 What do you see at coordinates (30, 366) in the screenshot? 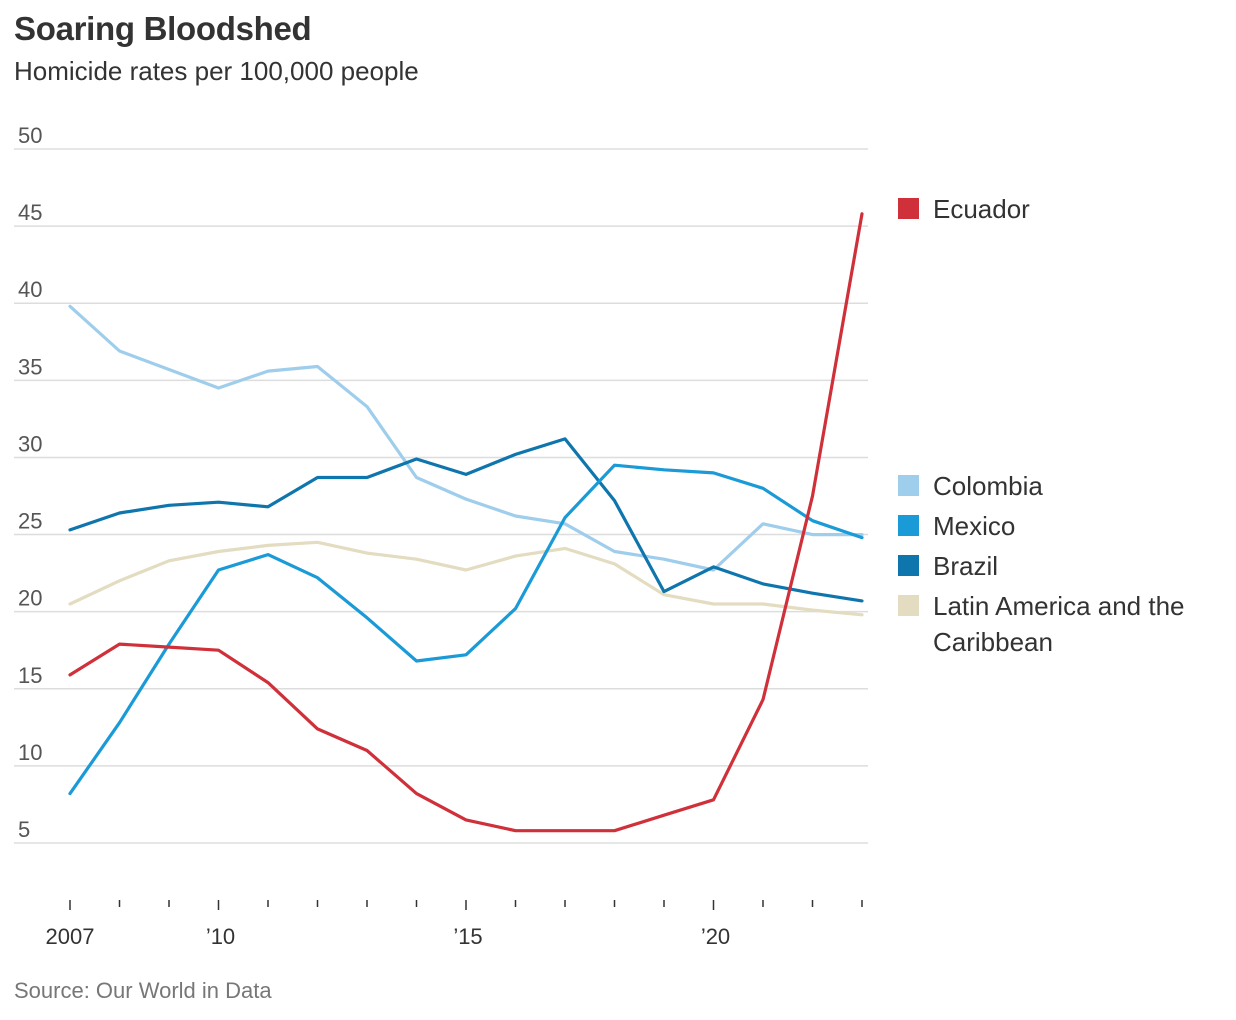
I see `y-tick-label: 35` at bounding box center [30, 366].